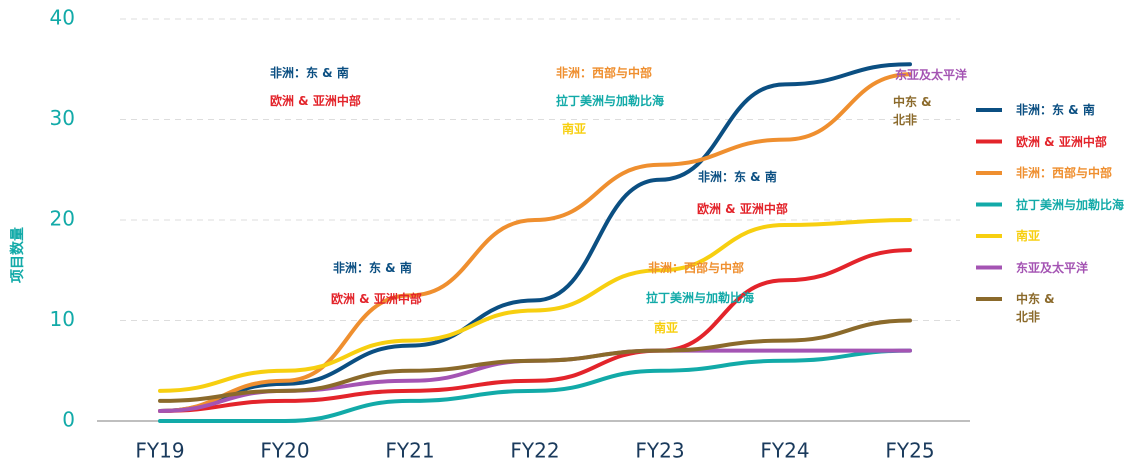  What do you see at coordinates (159, 451) in the screenshot?
I see `x-tick-label: FY19` at bounding box center [159, 451].